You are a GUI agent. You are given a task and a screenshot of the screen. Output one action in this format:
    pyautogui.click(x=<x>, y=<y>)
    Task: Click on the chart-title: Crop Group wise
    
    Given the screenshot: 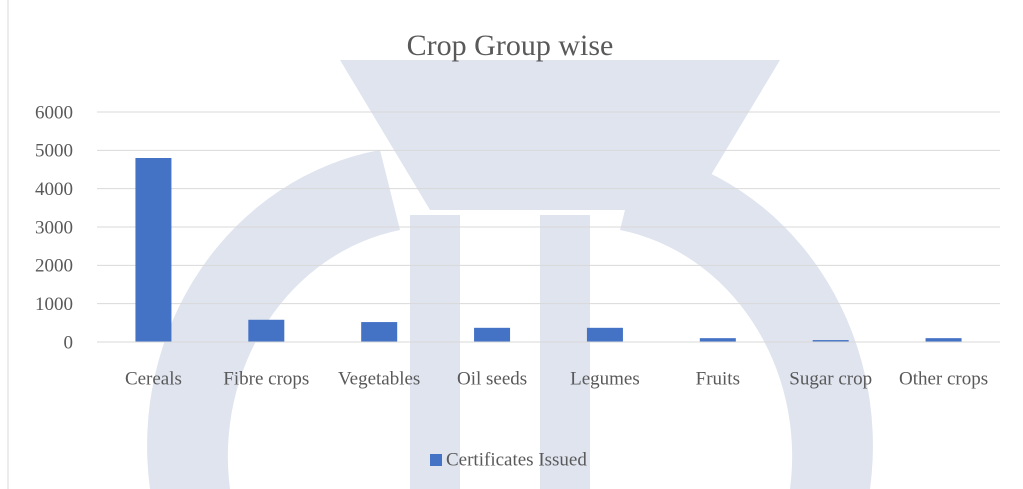 What is the action you would take?
    pyautogui.click(x=510, y=45)
    